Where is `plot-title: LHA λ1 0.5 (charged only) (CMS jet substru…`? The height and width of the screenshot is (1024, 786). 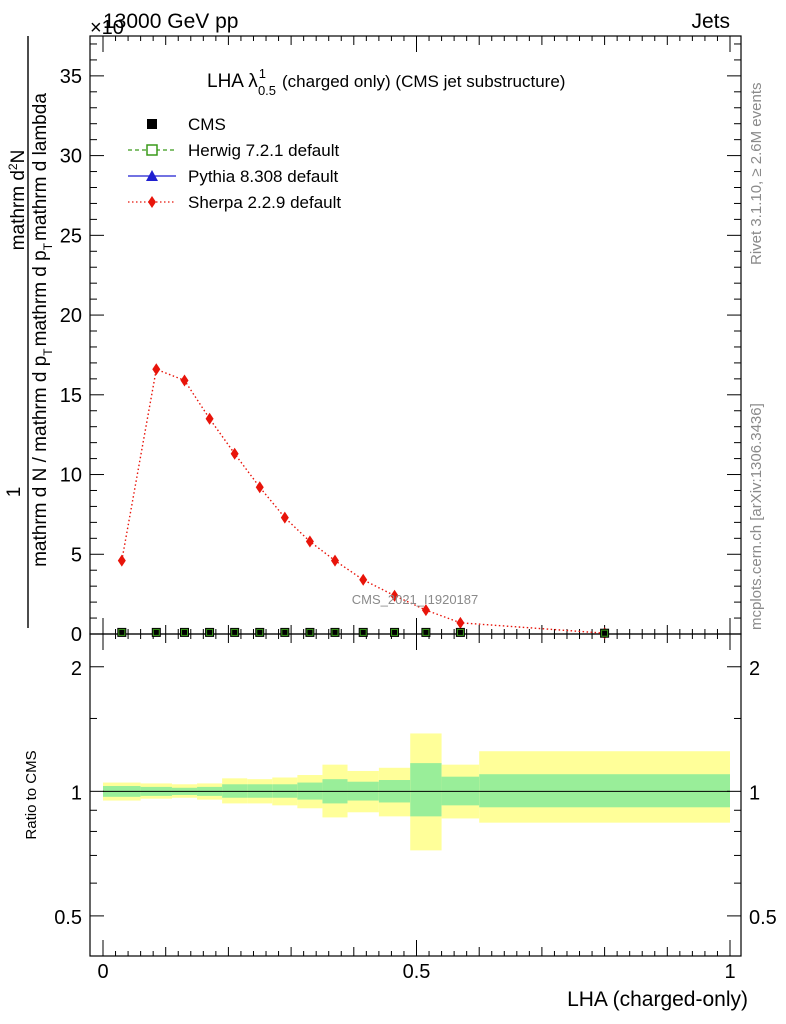 plot-title: LHA λ1 0.5 (charged only) (CMS jet substru… is located at coordinates (386, 82).